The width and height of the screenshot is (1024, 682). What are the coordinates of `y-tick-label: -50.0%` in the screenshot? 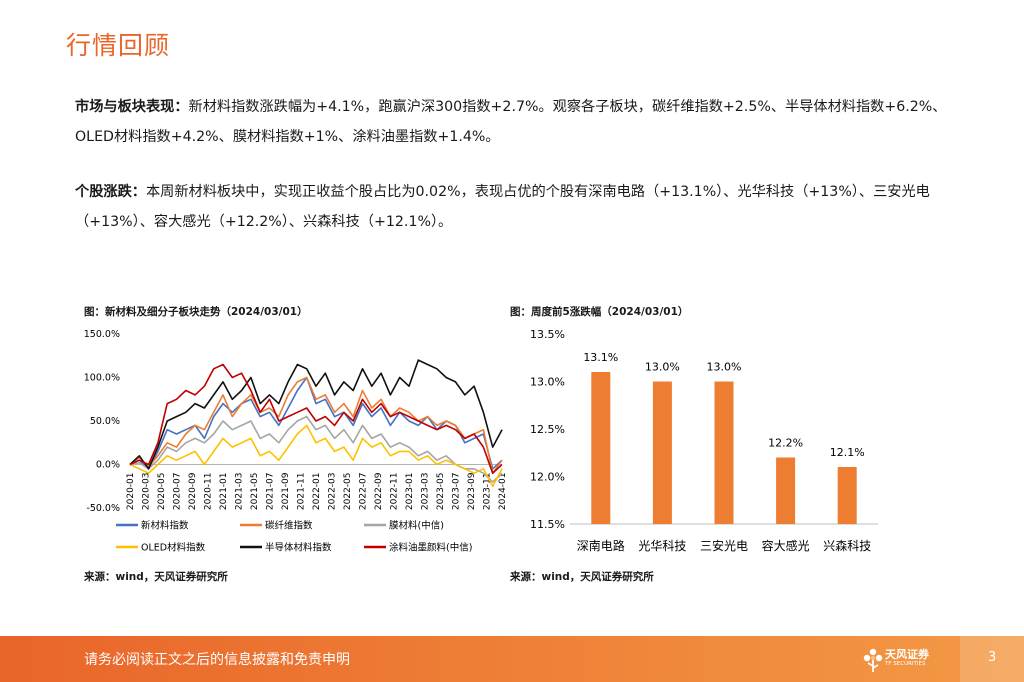 It's located at (103, 508).